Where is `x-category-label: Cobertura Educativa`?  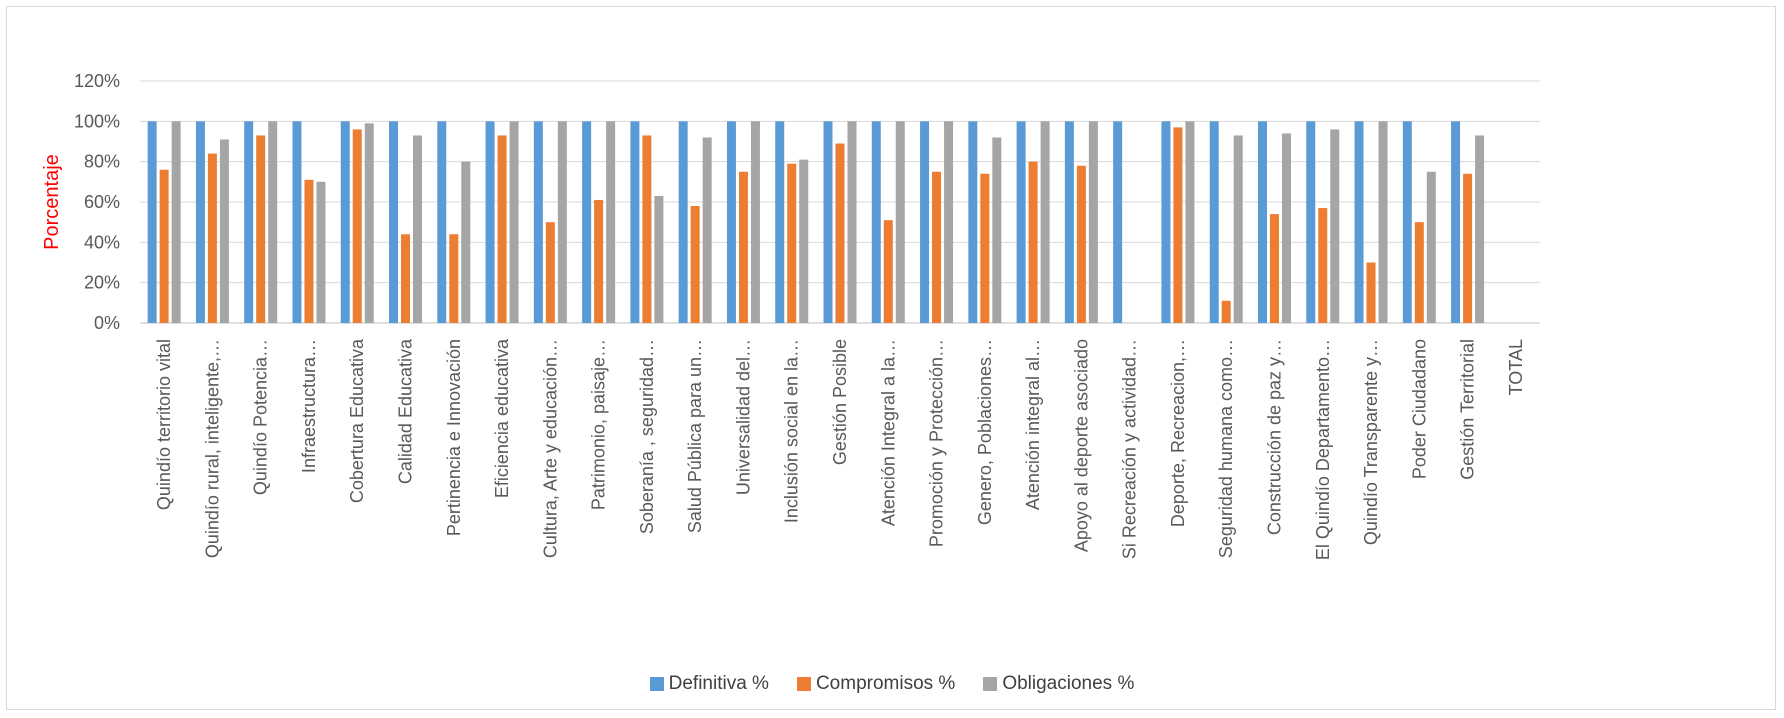 x-category-label: Cobertura Educativa is located at coordinates (357, 420).